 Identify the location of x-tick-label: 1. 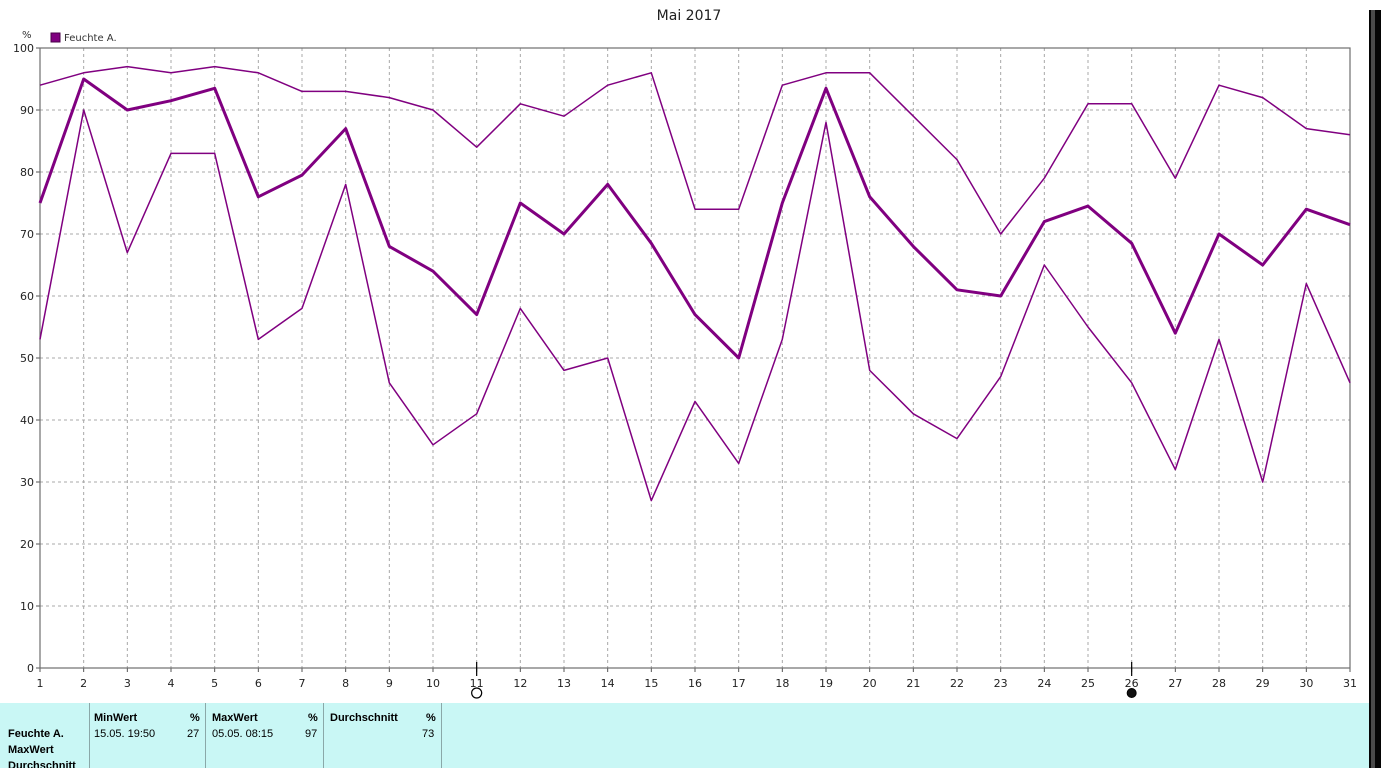
(40, 683).